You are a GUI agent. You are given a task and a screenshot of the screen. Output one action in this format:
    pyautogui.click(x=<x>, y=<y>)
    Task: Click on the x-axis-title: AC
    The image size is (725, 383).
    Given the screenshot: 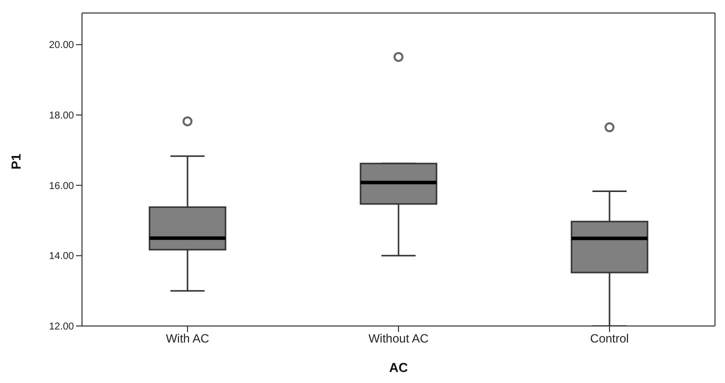 What is the action you would take?
    pyautogui.click(x=398, y=367)
    